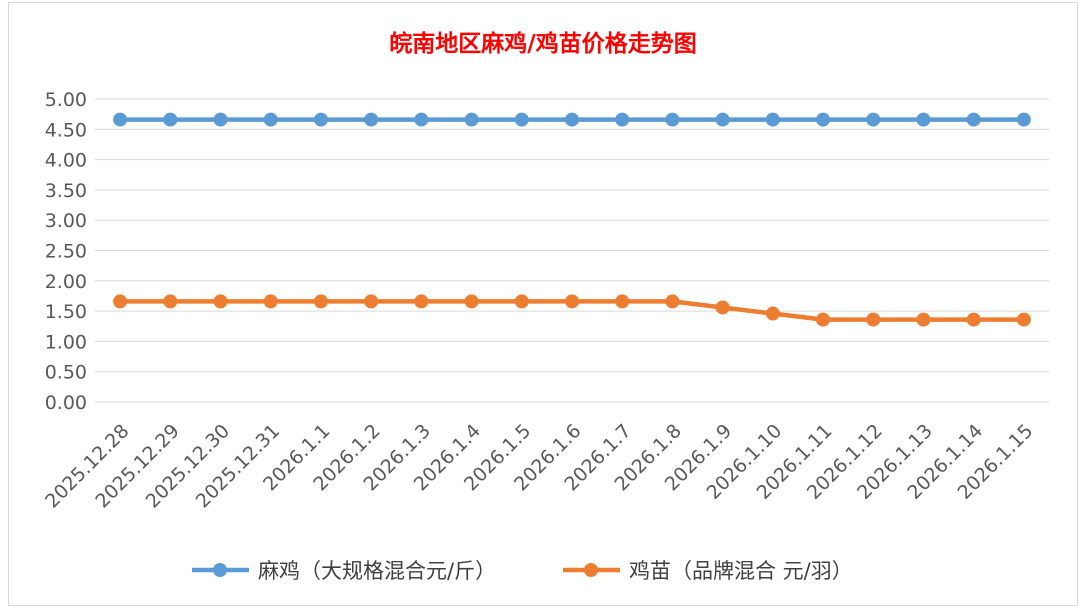  Describe the element at coordinates (66, 100) in the screenshot. I see `y-tick-label: 5.00` at that location.